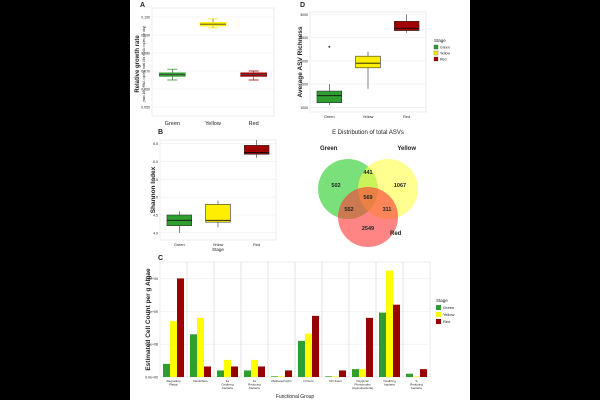 The height and width of the screenshot is (400, 600). What do you see at coordinates (153, 189) in the screenshot?
I see `y-axis-title-B: Shannon Index` at bounding box center [153, 189].